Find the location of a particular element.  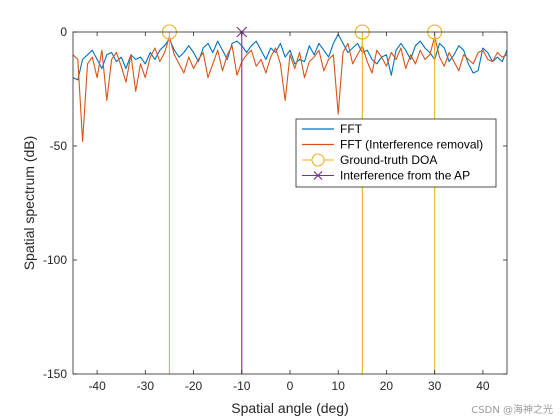

y-tick-label: -150 is located at coordinates (55, 374).